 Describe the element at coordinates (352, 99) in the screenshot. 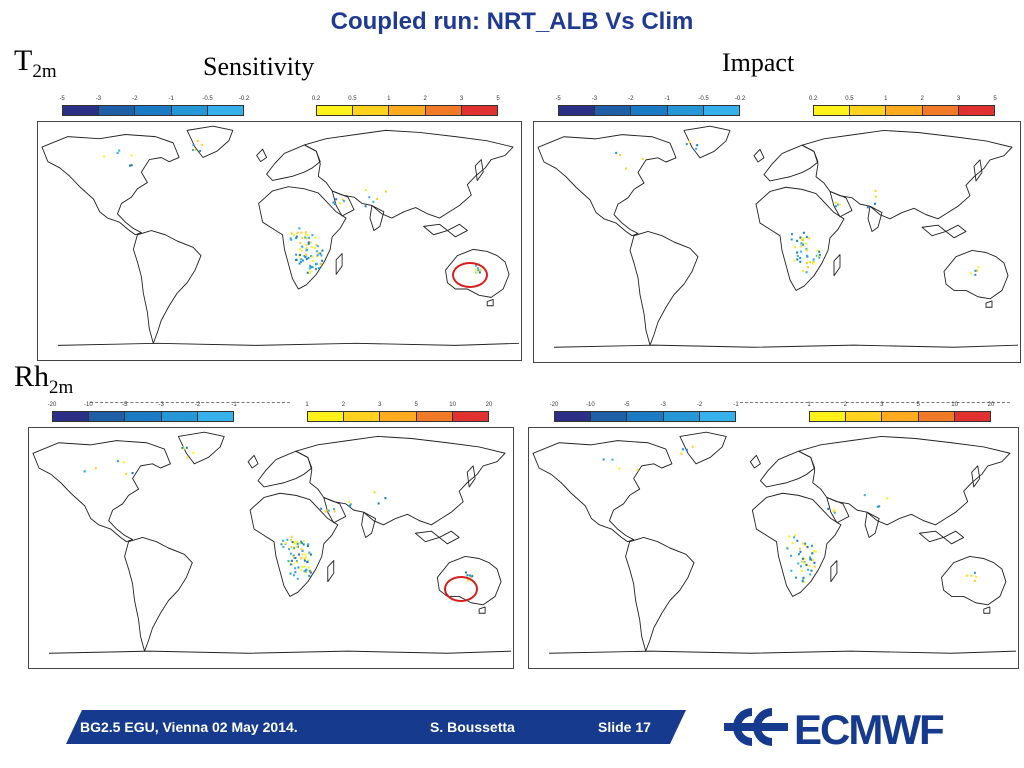

I see `colorbar-tick-label: 0.5` at that location.